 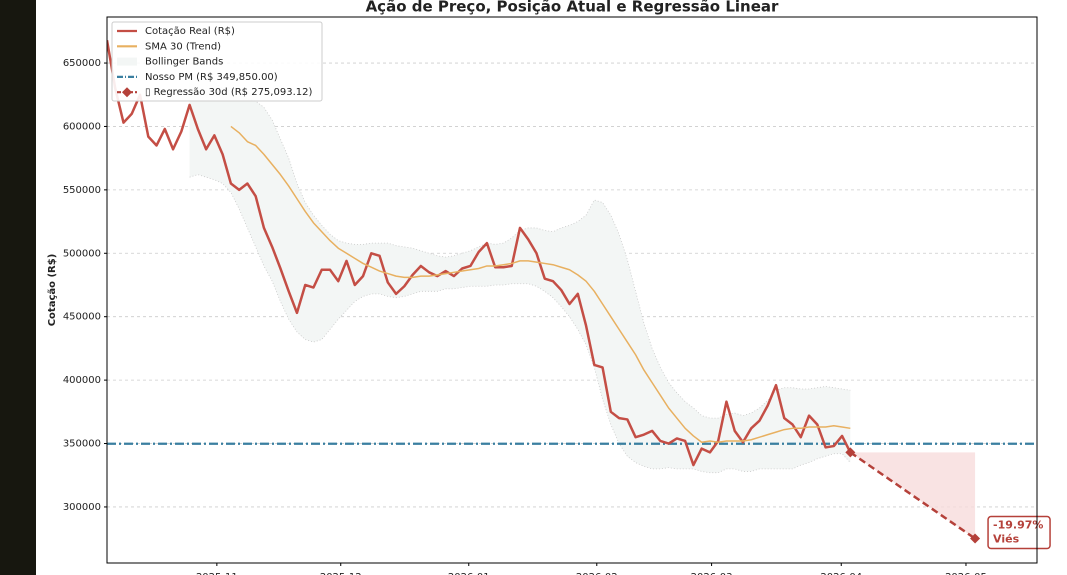 I want to click on annotation-text: Viés, so click(x=1006, y=539).